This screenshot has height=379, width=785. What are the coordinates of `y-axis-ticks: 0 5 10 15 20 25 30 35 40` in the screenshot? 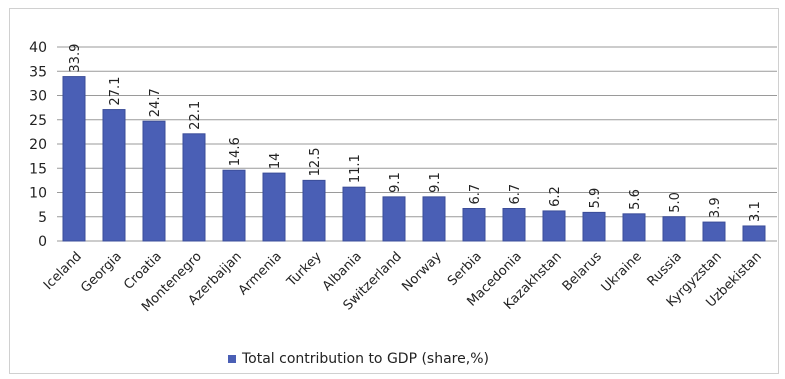 It's located at (38, 145).